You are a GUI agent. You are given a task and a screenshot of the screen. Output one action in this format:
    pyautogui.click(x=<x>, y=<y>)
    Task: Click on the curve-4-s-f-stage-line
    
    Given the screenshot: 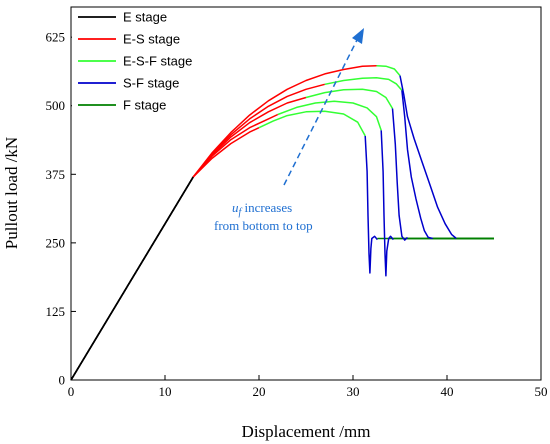 What is the action you would take?
    pyautogui.click(x=417, y=165)
    